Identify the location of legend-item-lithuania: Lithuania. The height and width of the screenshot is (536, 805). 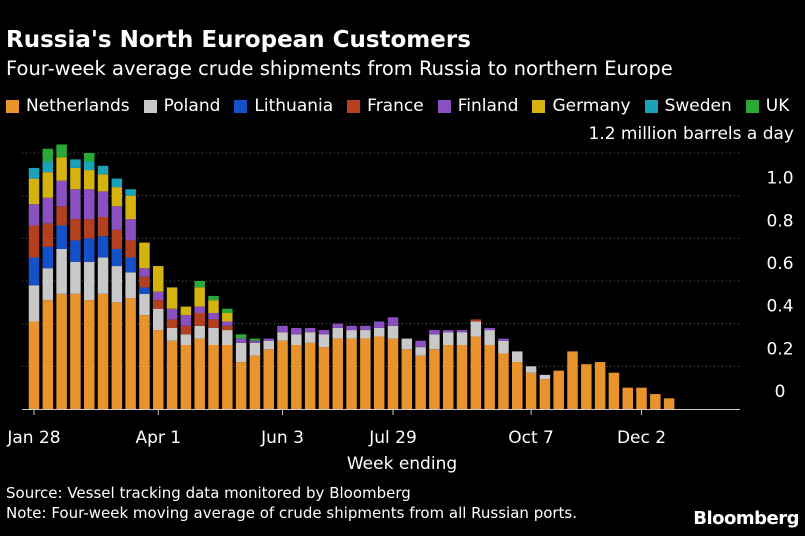
(283, 106).